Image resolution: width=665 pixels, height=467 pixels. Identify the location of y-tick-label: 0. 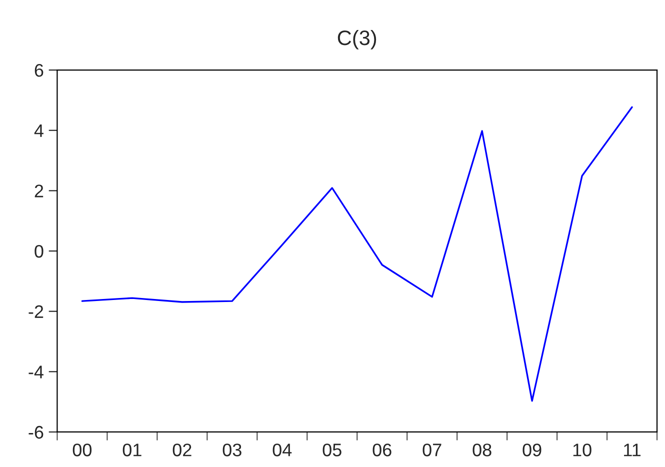
(39, 251).